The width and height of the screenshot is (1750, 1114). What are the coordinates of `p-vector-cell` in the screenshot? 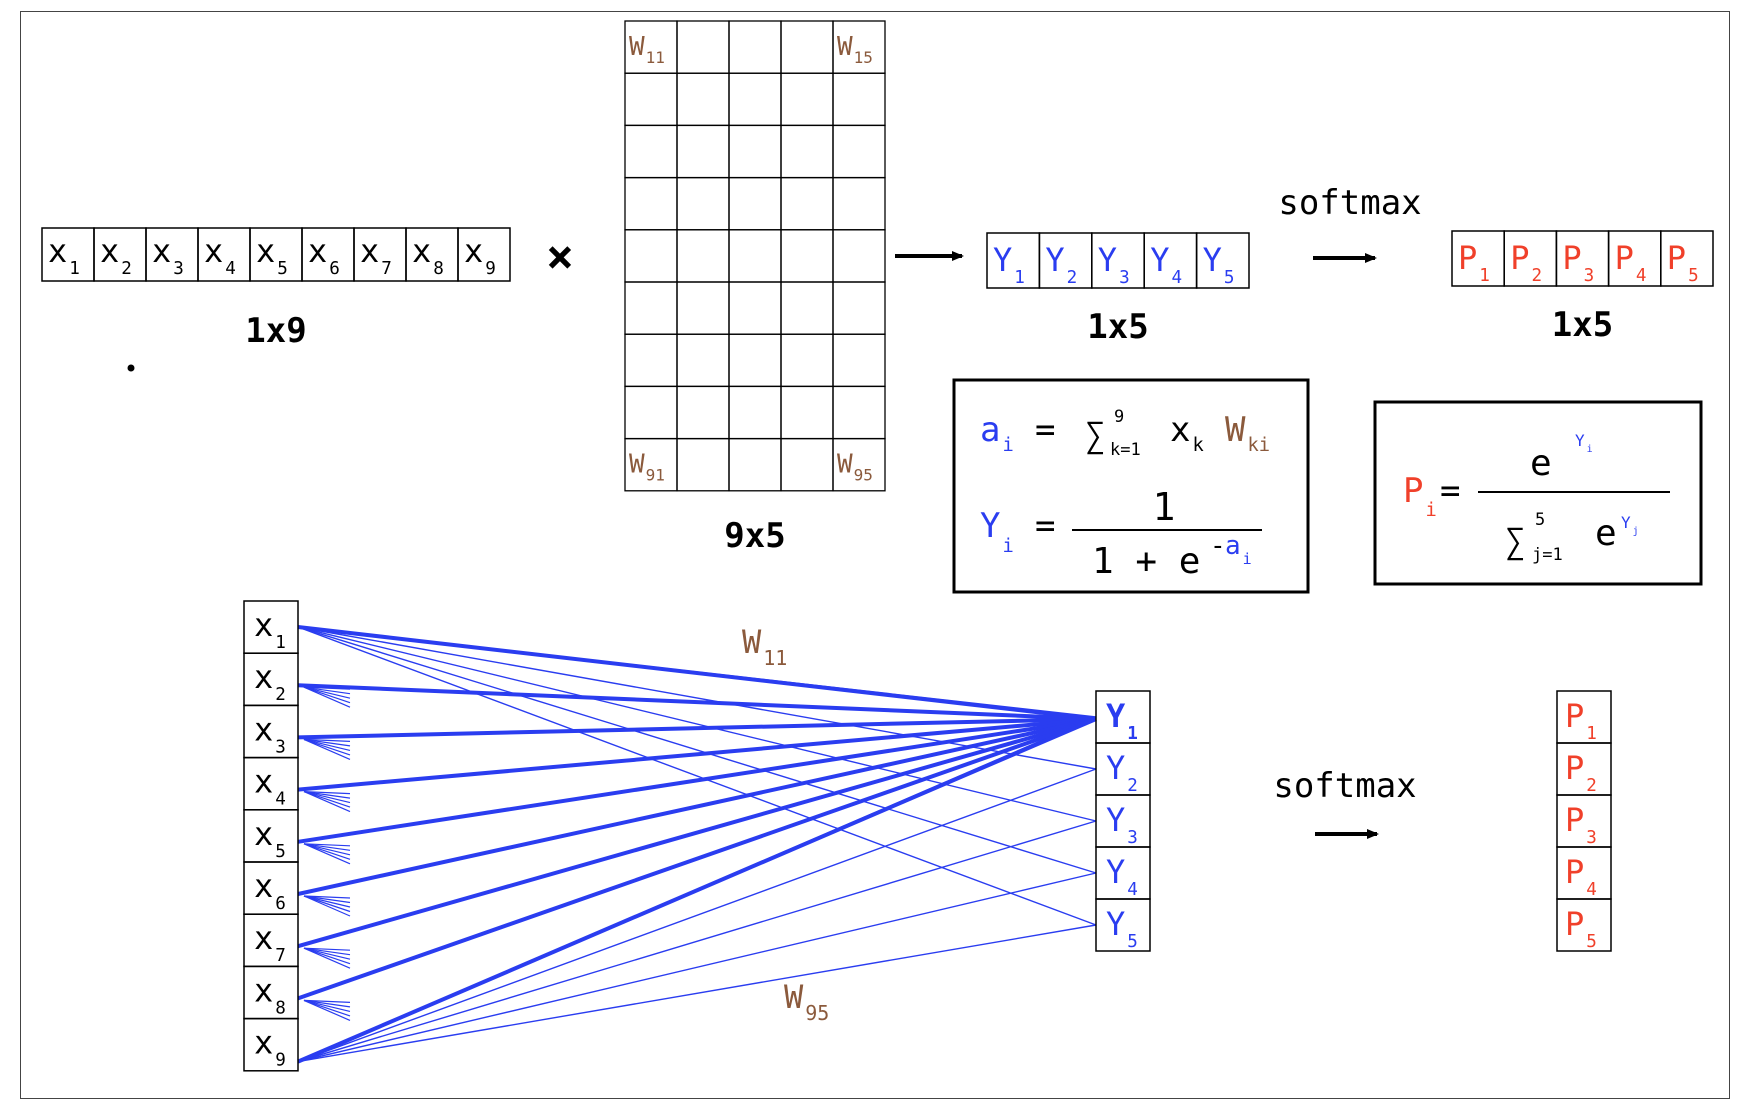 It's located at (1687, 258).